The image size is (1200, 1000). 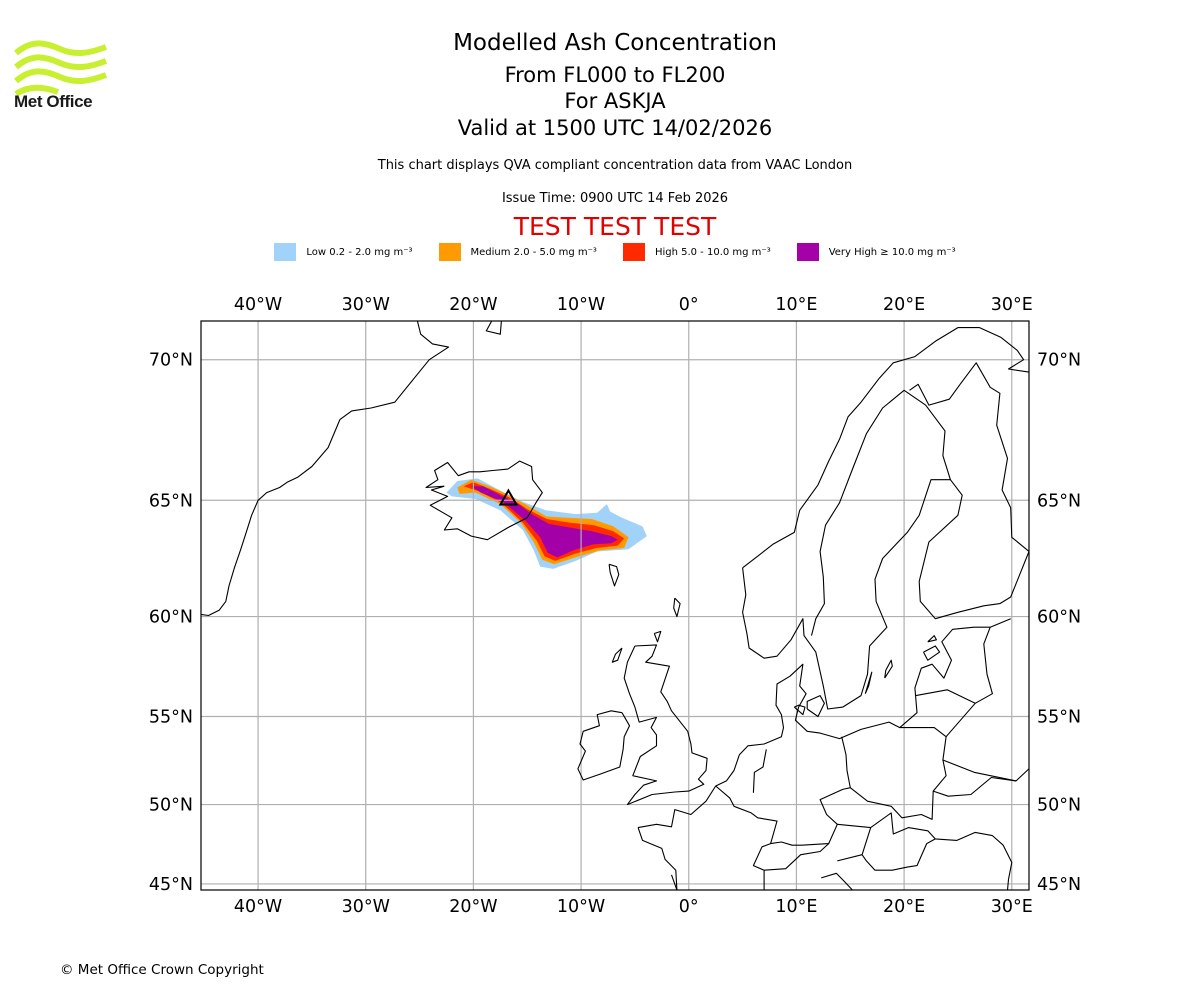 I want to click on coastline-orkney, so click(x=657, y=636).